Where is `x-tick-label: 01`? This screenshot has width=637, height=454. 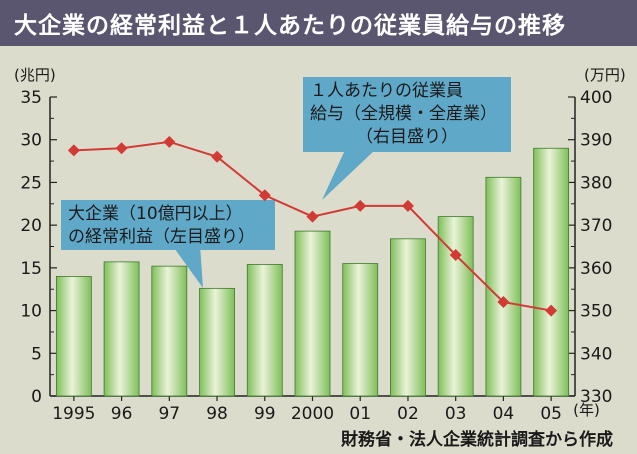
x-tick-label: 01 is located at coordinates (360, 414).